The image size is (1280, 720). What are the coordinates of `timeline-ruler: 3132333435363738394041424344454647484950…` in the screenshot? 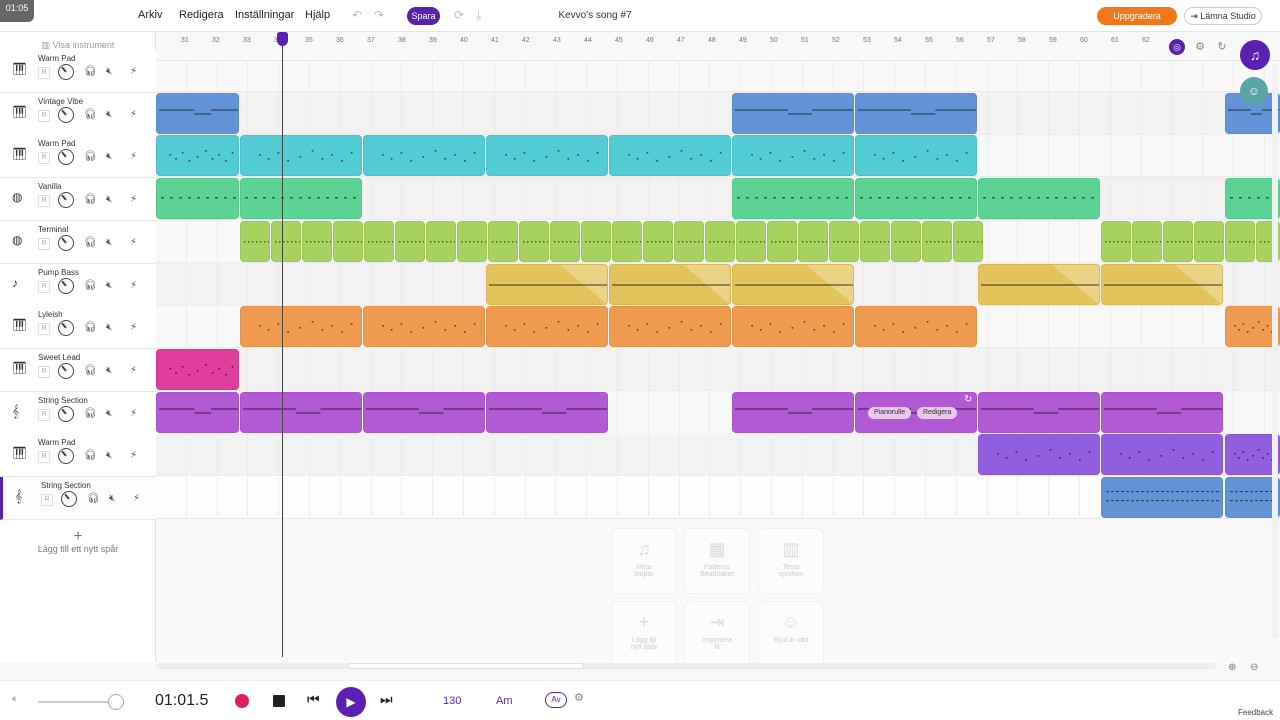 It's located at (718, 46).